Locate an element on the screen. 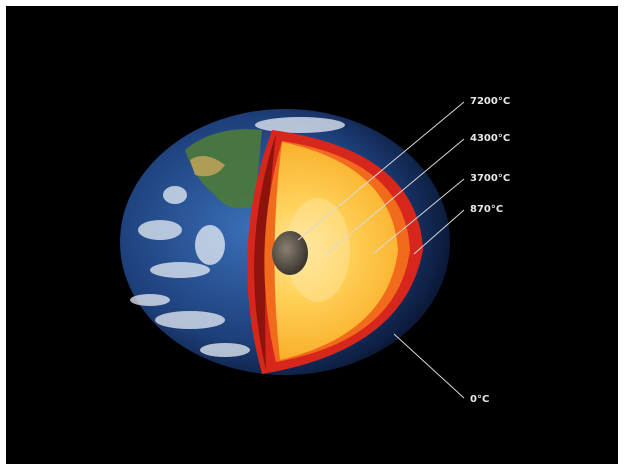 This screenshot has width=624, height=470. temperature-label: 870°C is located at coordinates (486, 209).